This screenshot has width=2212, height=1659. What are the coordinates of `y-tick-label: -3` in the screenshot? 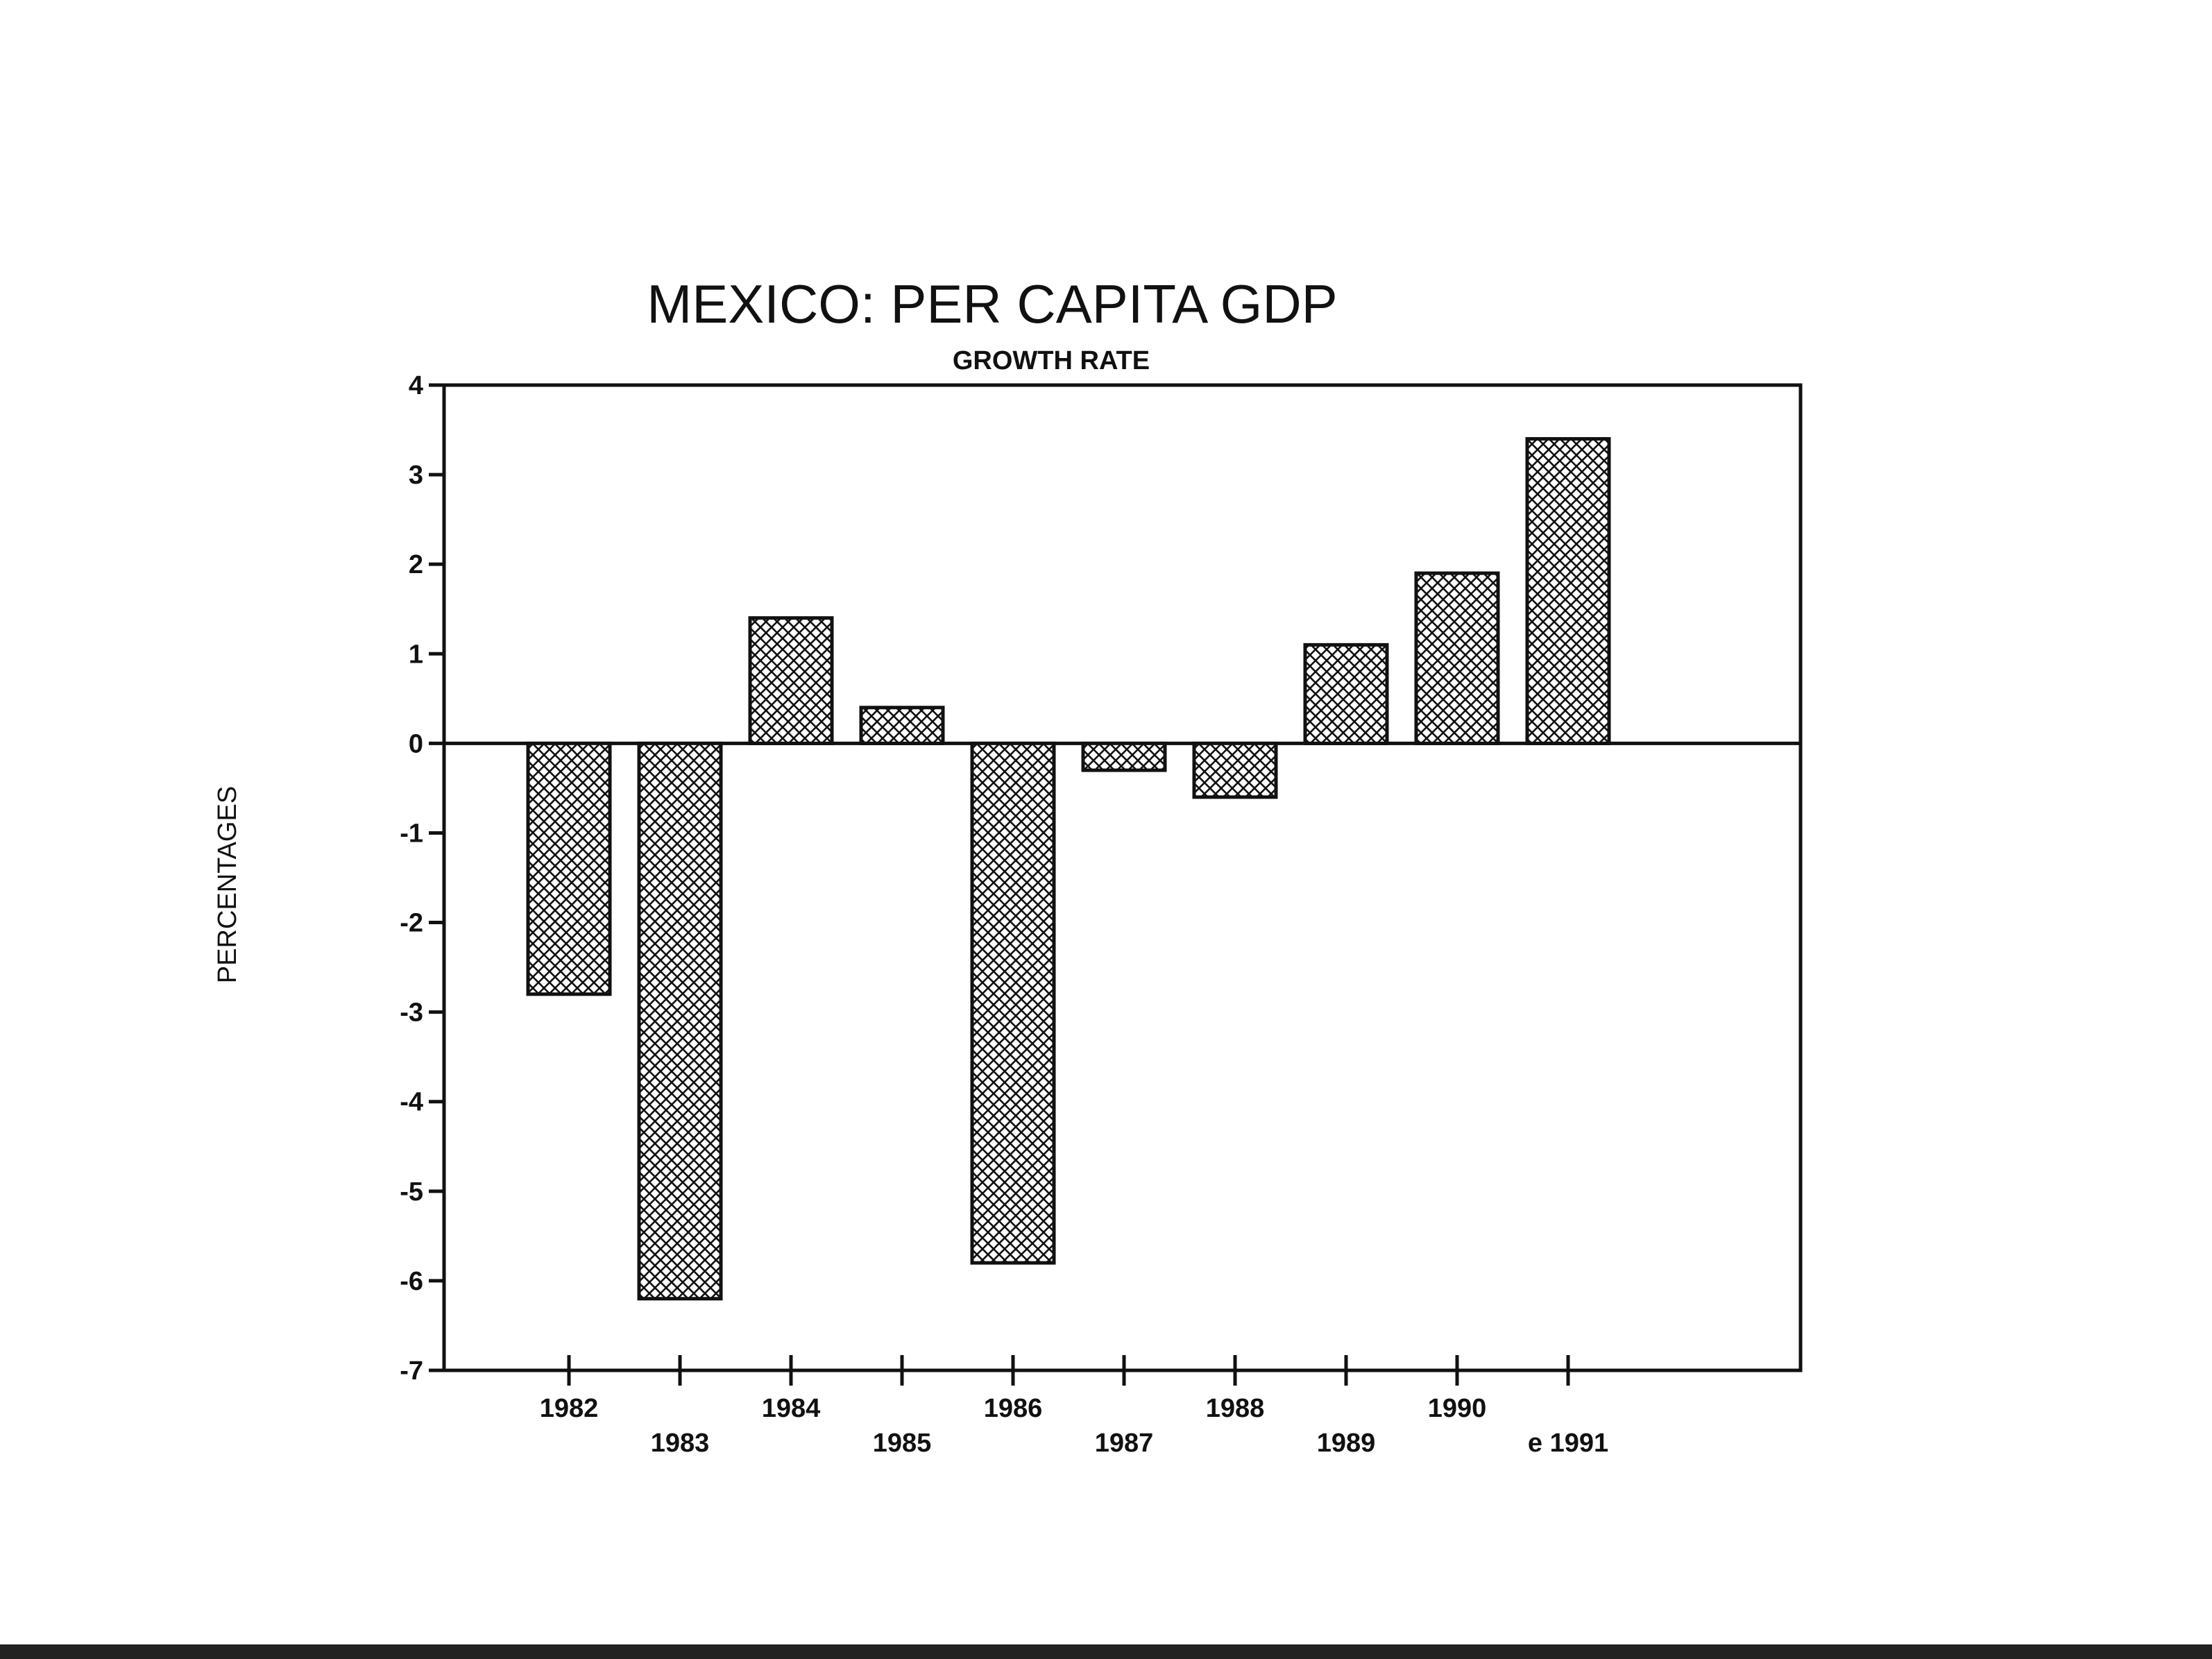 It's located at (411, 1013).